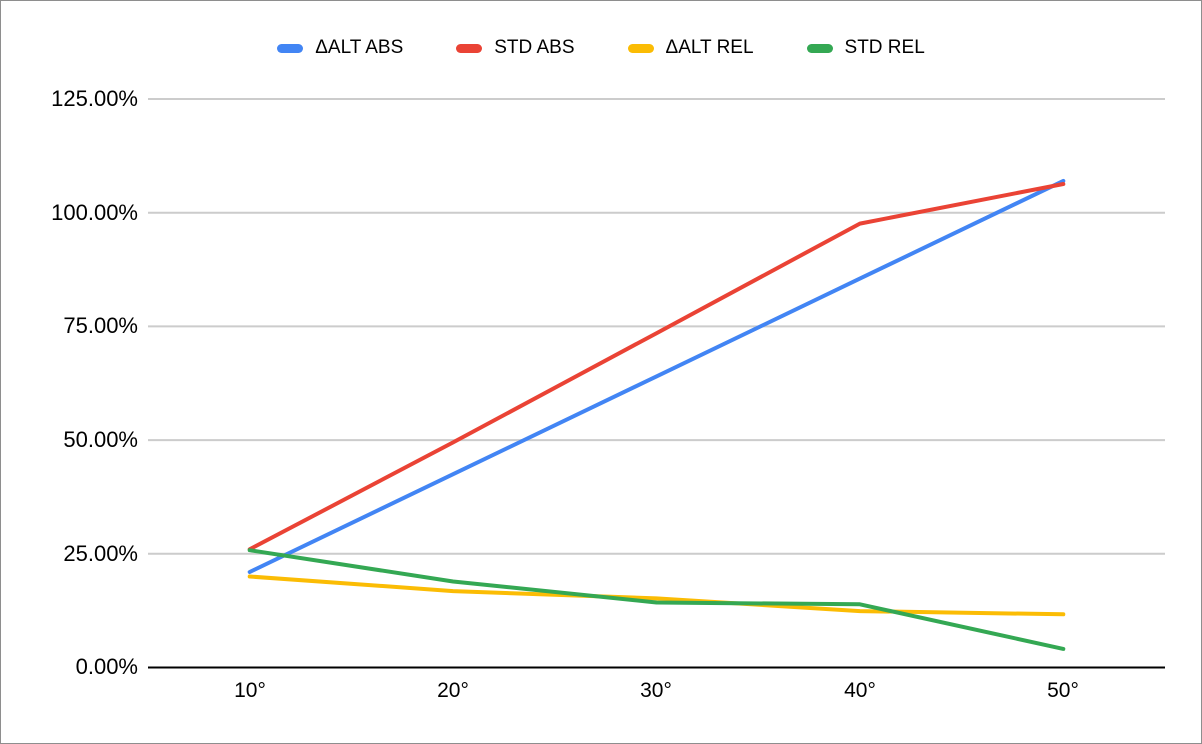  Describe the element at coordinates (884, 47) in the screenshot. I see `legend-label-std-rel: STD REL` at that location.